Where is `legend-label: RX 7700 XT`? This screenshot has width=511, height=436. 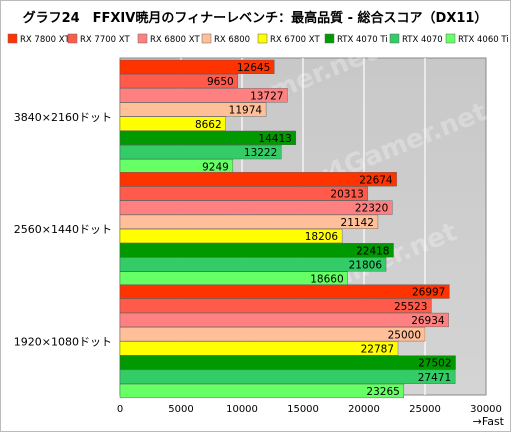
legend-label: RX 7700 XT is located at coordinates (105, 40).